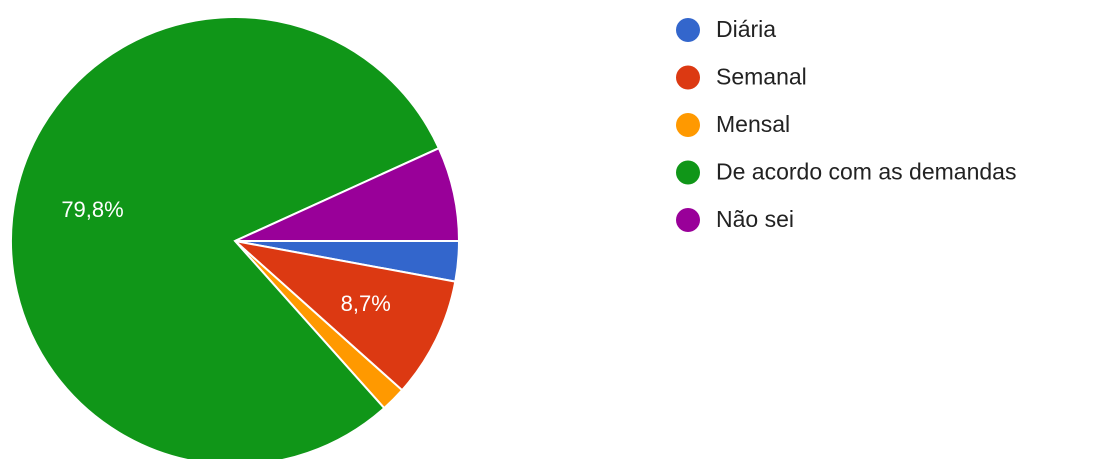 The width and height of the screenshot is (1105, 459). What do you see at coordinates (753, 124) in the screenshot?
I see `legend-label: Mensal` at bounding box center [753, 124].